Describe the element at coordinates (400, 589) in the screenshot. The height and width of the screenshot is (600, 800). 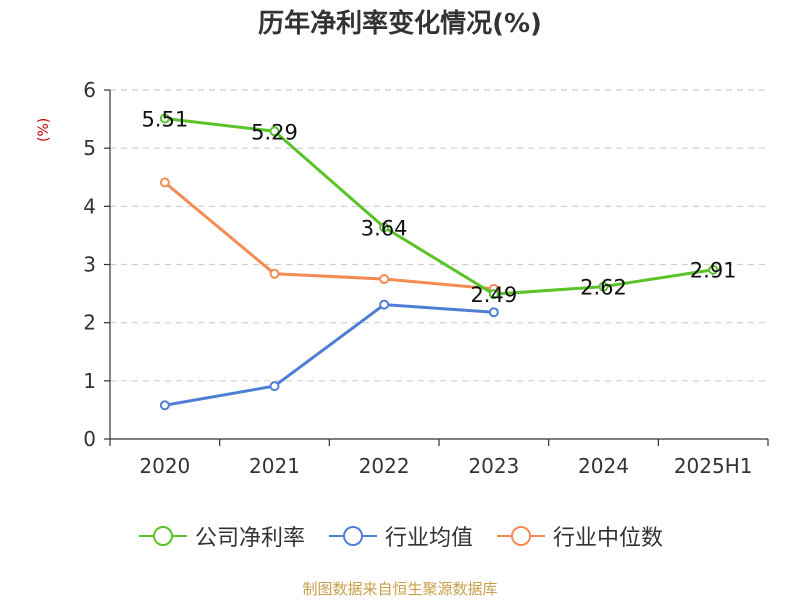
I see `source-note: 制图数据来自恒生聚源数据库` at that location.